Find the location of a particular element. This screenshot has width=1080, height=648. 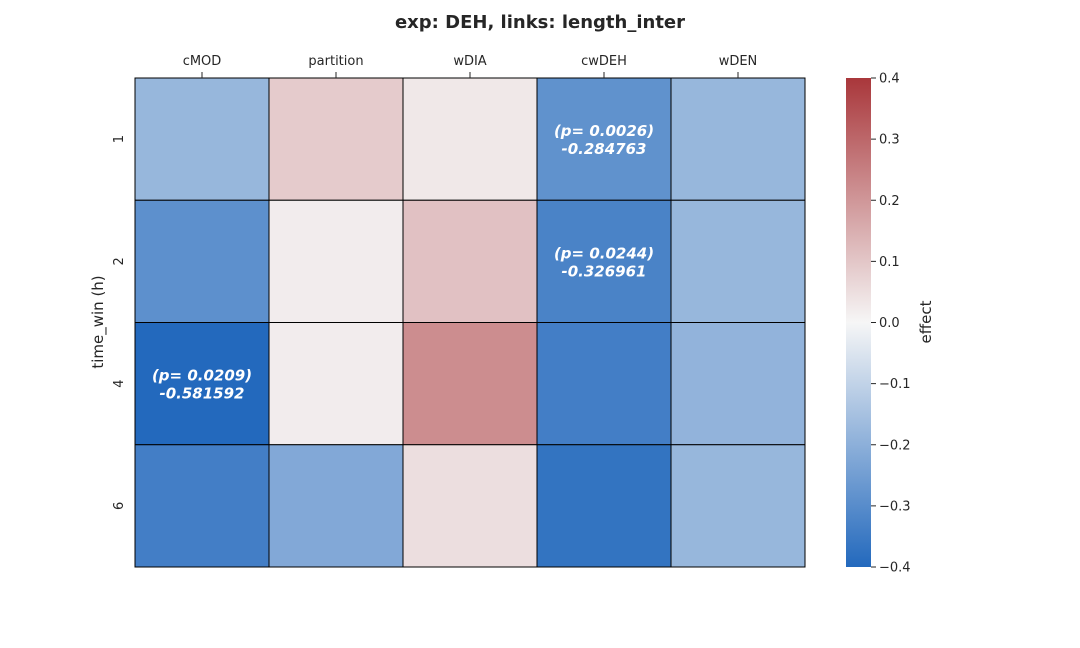

x-axis-ticks: cMOD partition wDIA cwDEH wDEN is located at coordinates (470, 66).